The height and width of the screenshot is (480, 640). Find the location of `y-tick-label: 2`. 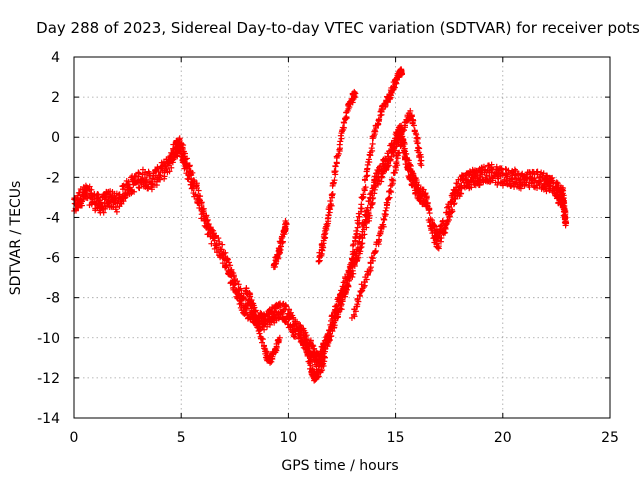

y-tick-label: 2 is located at coordinates (55, 98).